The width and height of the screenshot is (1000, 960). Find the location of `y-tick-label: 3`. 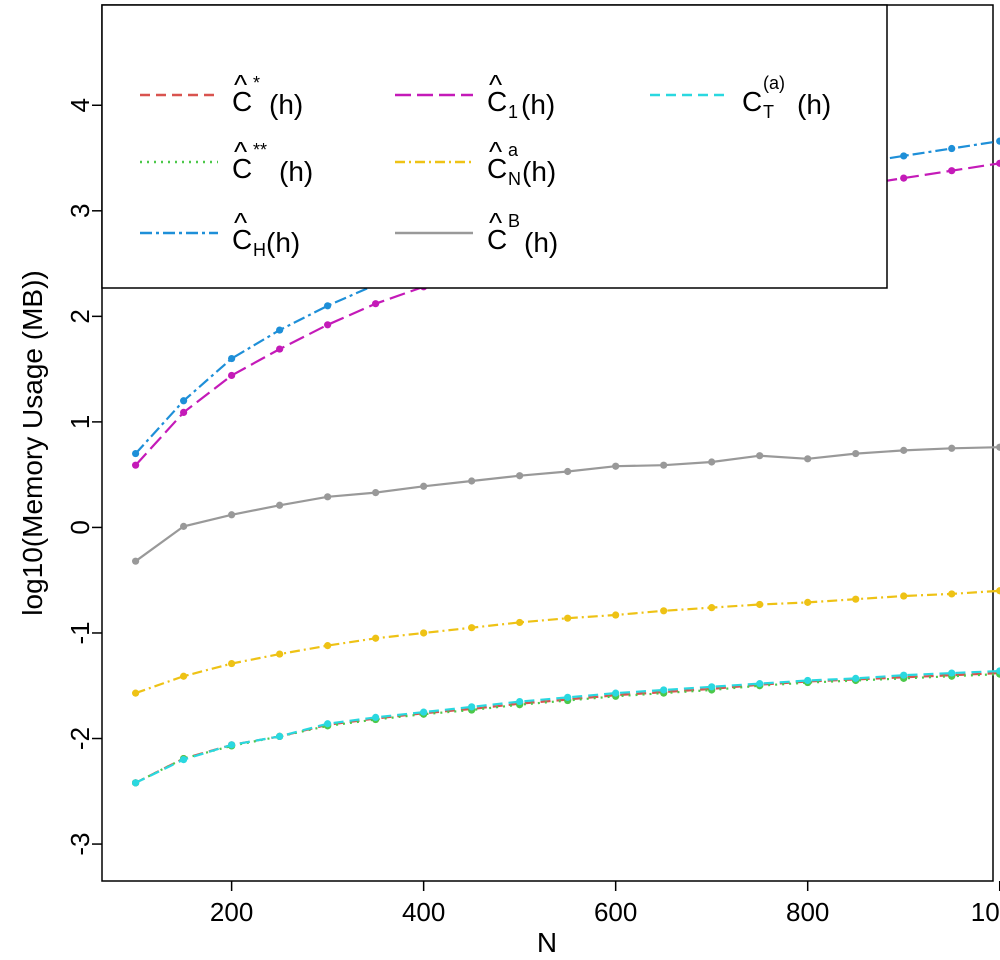

y-tick-label: 3 is located at coordinates (80, 211).